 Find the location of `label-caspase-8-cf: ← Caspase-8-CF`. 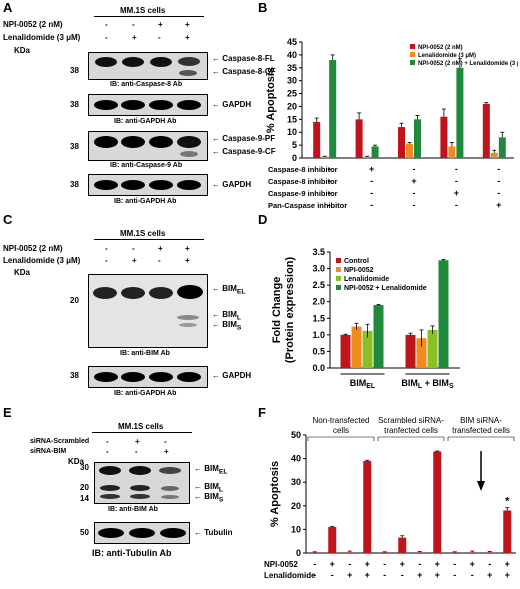

label-caspase-8-cf: ← Caspase-8-CF is located at coordinates (244, 71).